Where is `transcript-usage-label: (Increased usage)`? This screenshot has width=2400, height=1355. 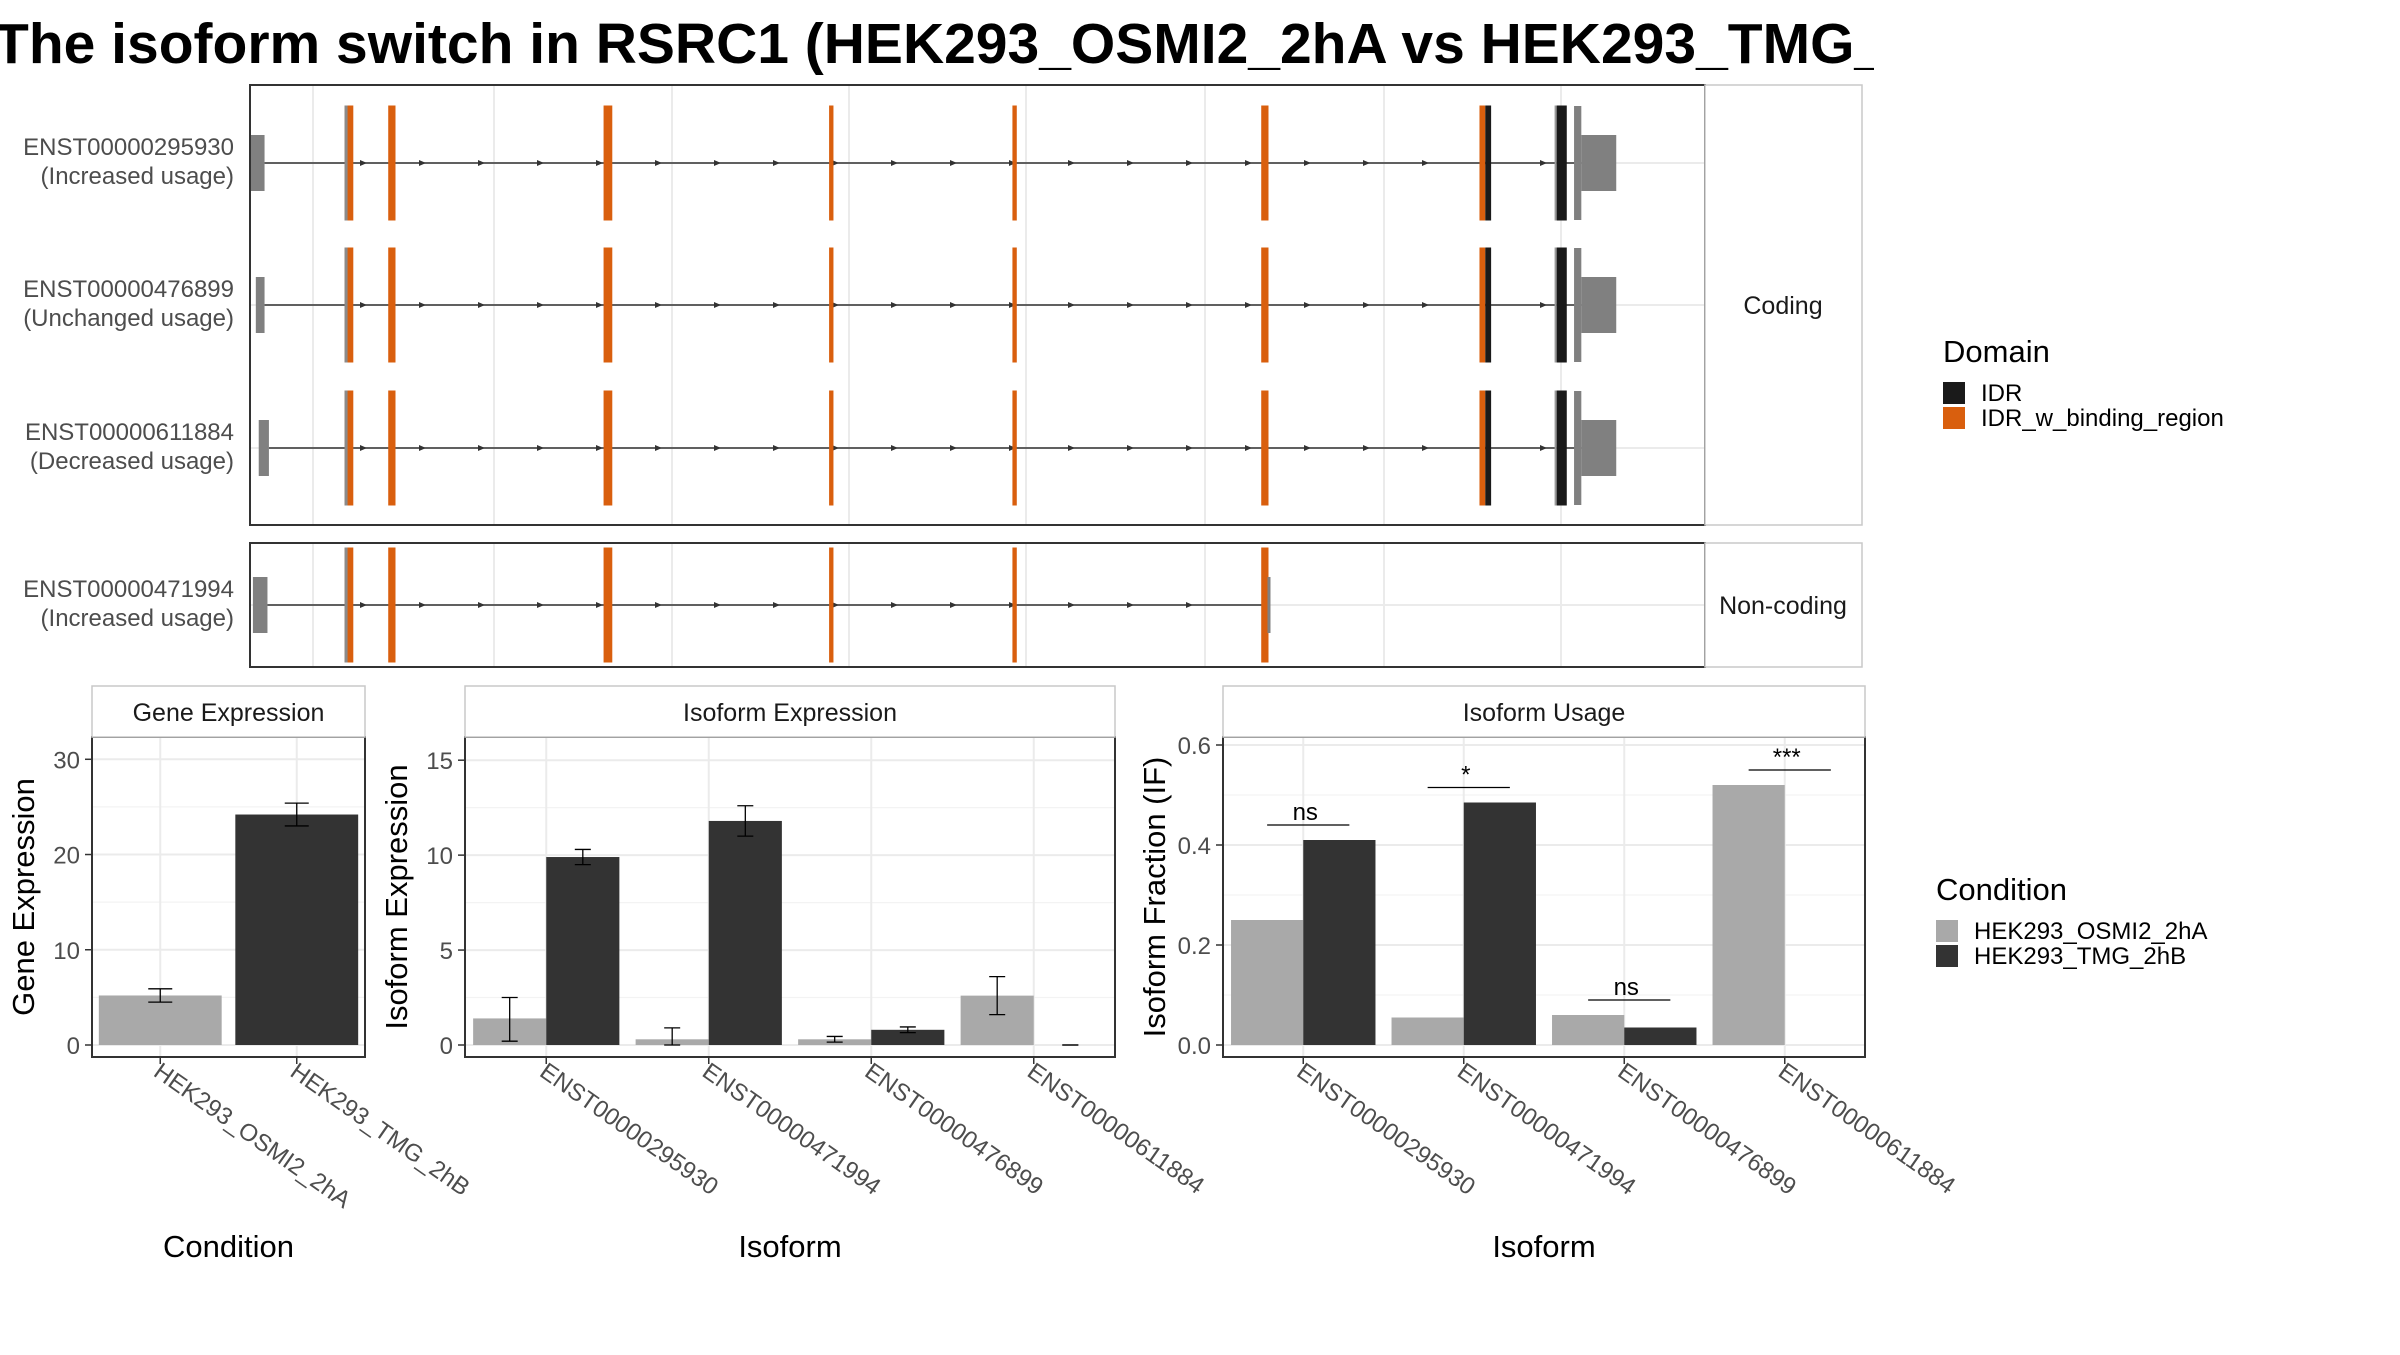
transcript-usage-label: (Increased usage) is located at coordinates (137, 176).